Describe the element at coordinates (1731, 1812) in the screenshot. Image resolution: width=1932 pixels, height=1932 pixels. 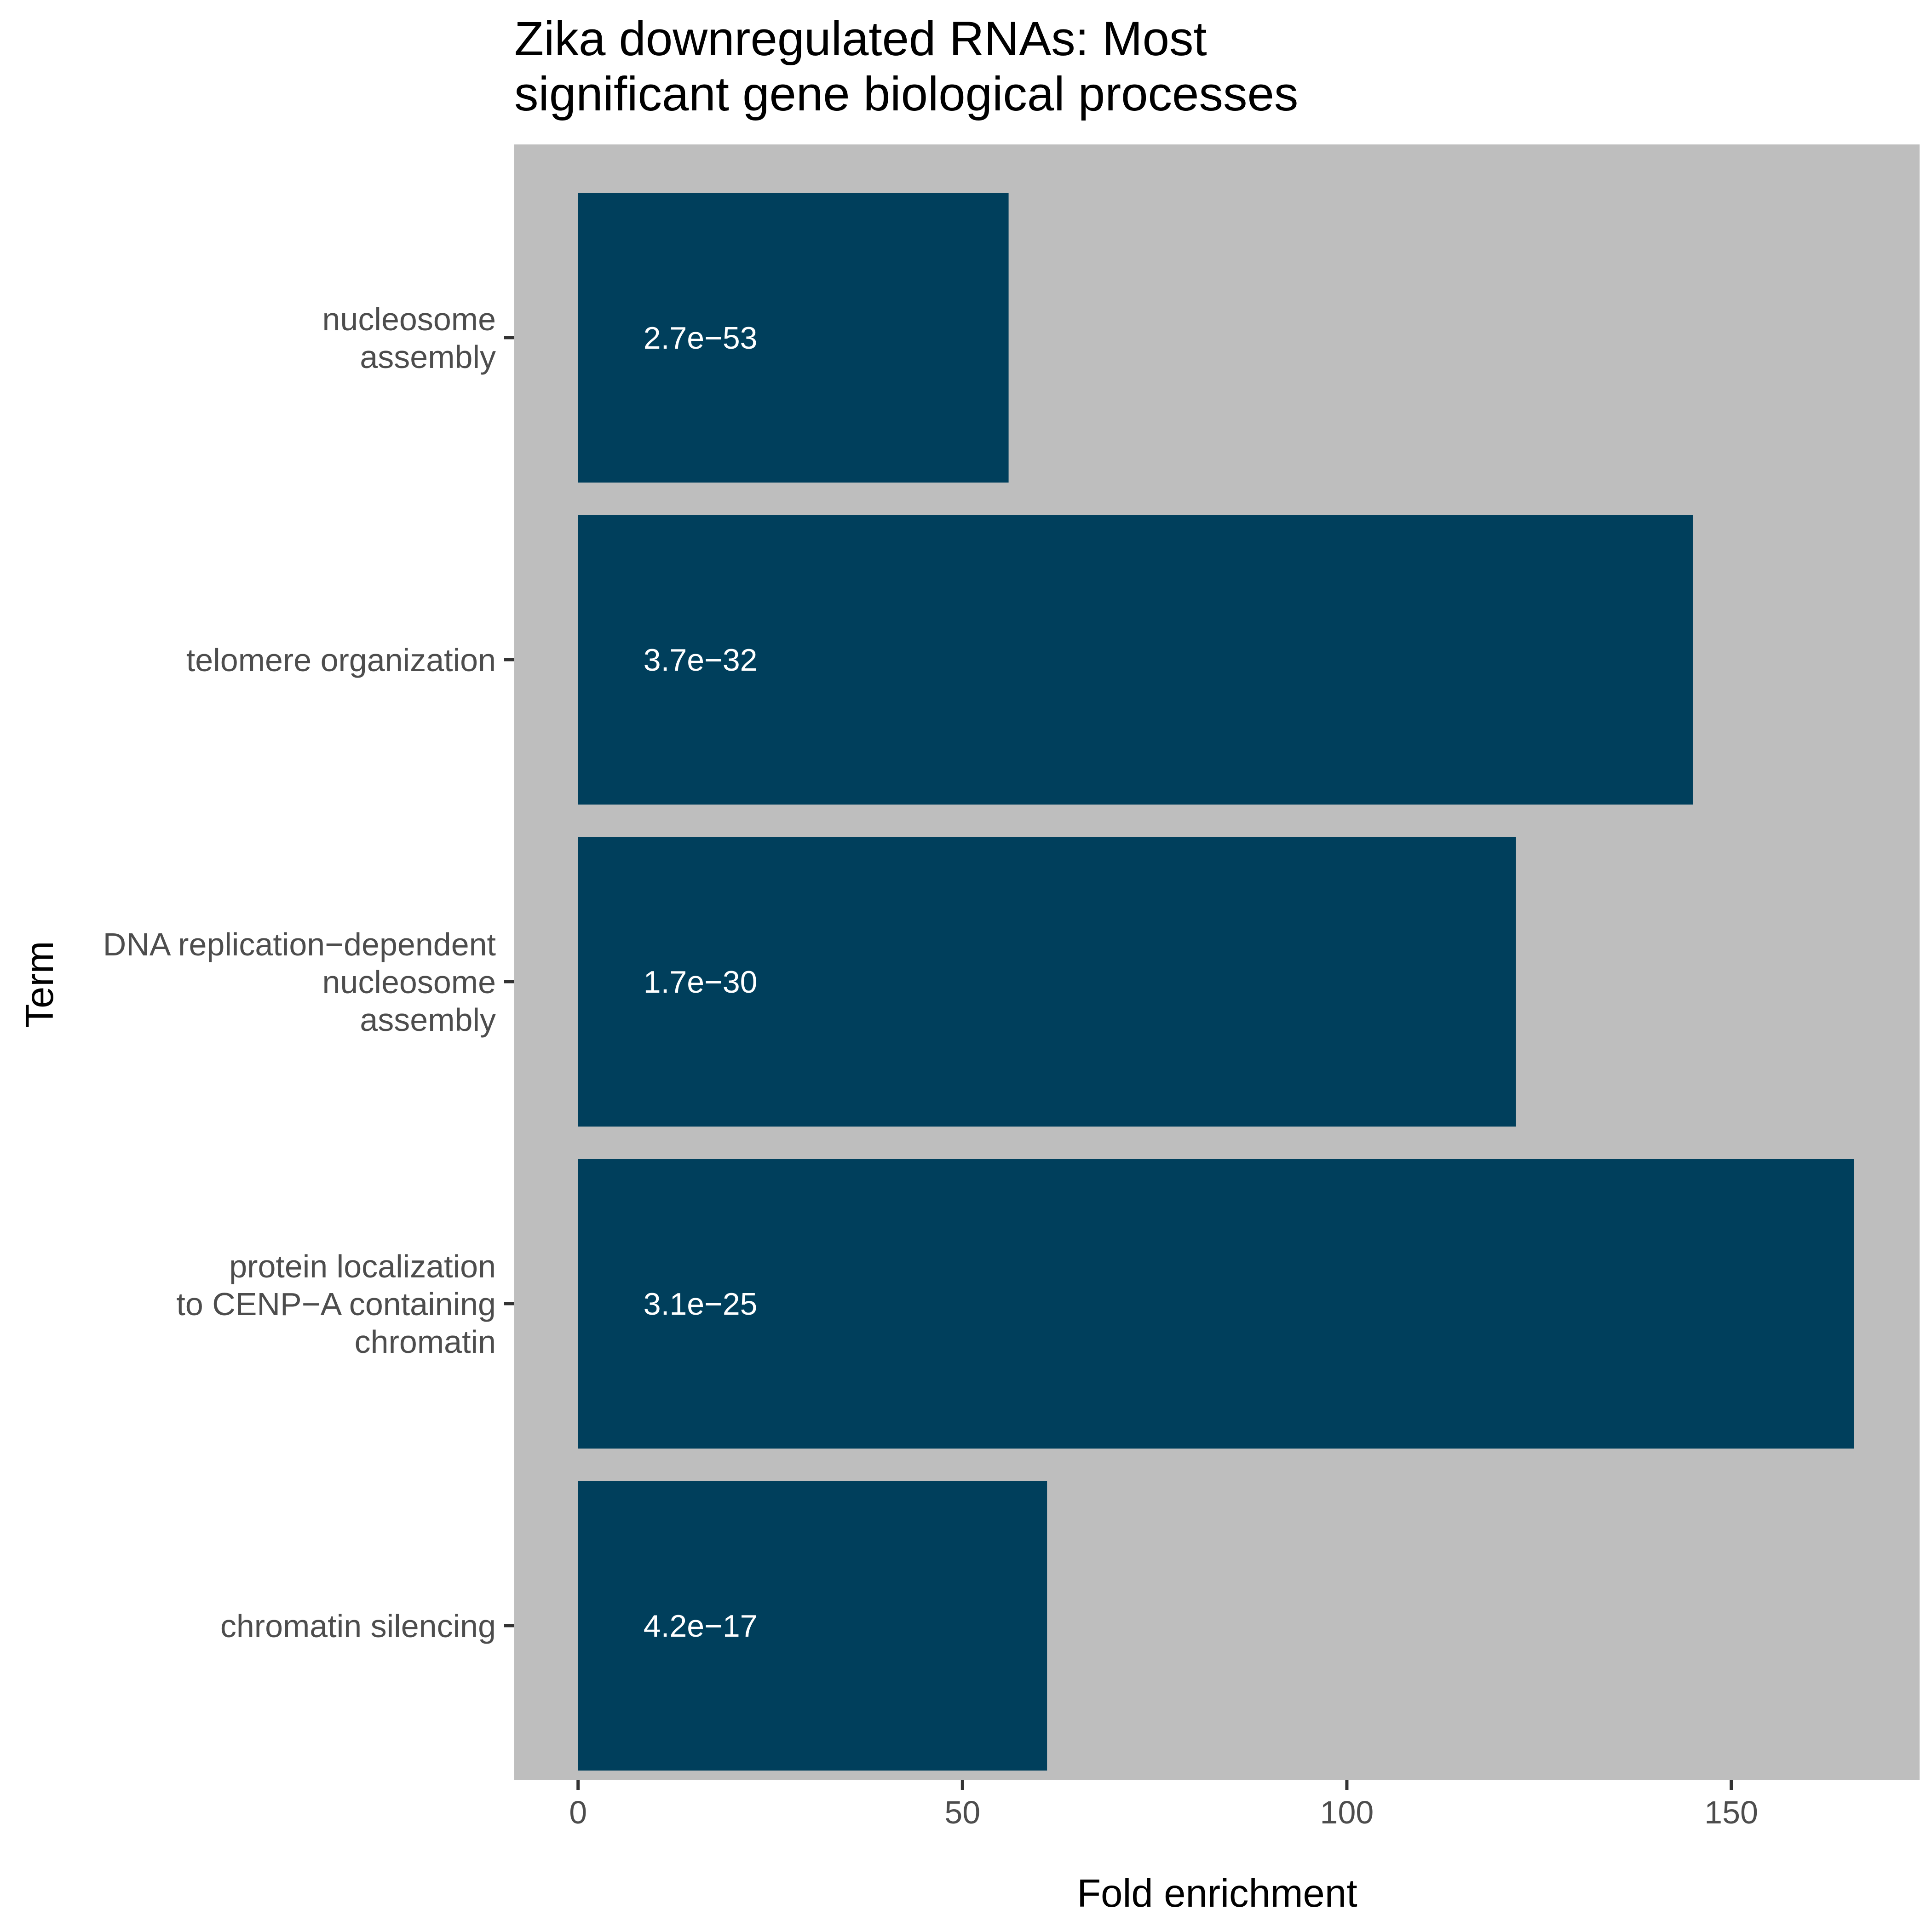
I see `x-tick-label: 150` at that location.